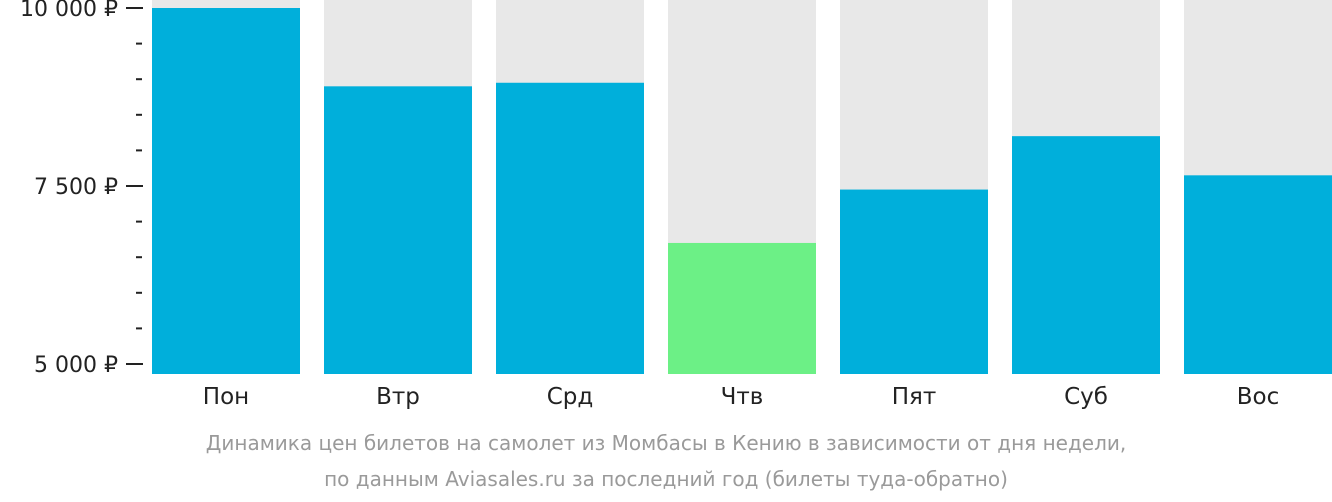 The image size is (1332, 502). I want to click on y-axis-minor-ticks, so click(139, 186).